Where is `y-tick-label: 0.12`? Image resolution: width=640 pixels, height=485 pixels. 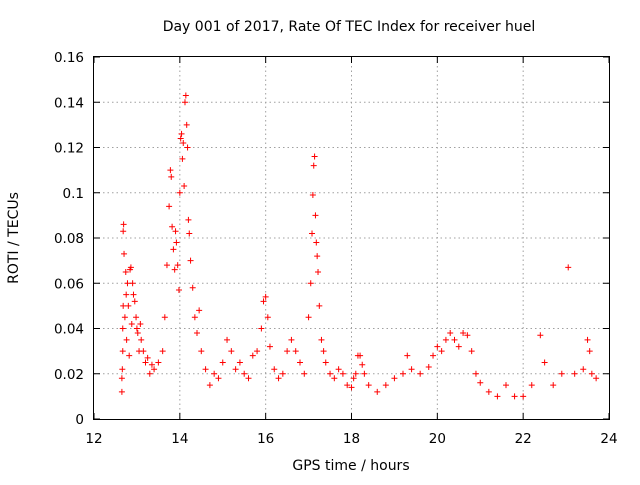 y-tick-label: 0.12 is located at coordinates (69, 149).